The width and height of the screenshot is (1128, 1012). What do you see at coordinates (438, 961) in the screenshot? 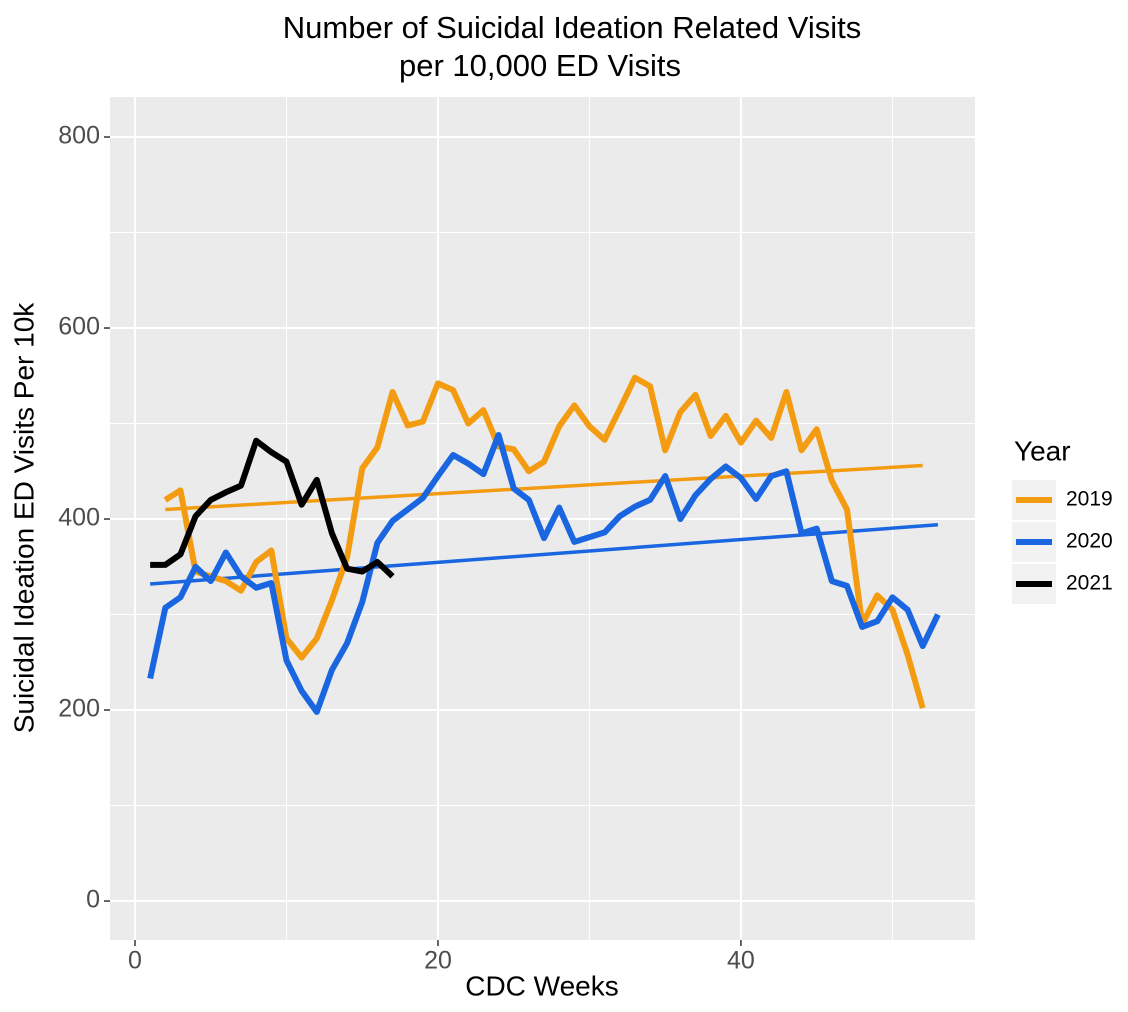
I see `x-tick-label: 20` at bounding box center [438, 961].